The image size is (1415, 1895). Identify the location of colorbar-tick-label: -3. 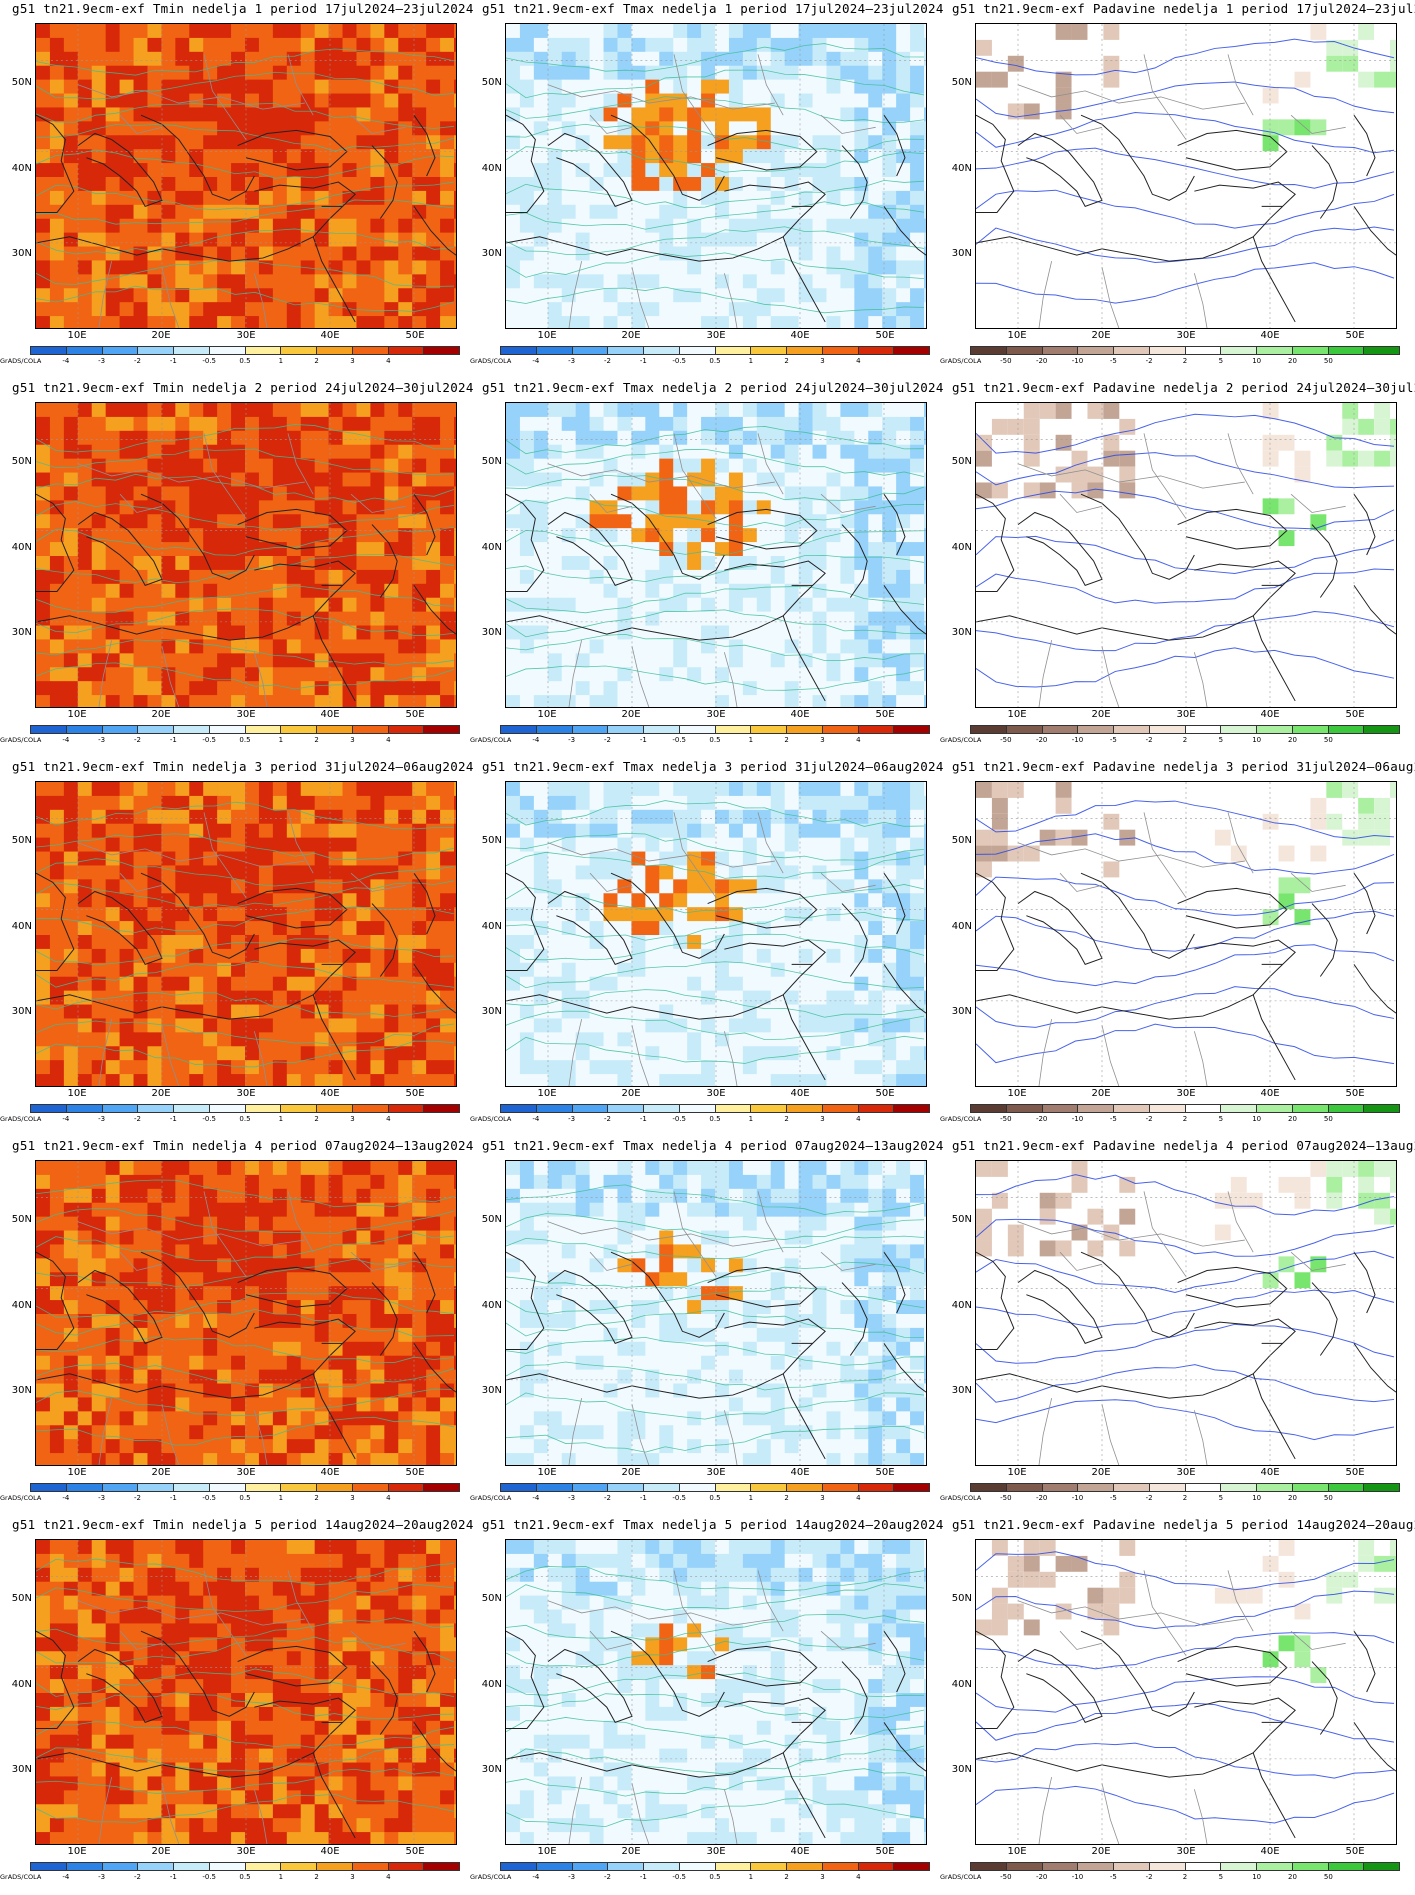
(102, 1877).